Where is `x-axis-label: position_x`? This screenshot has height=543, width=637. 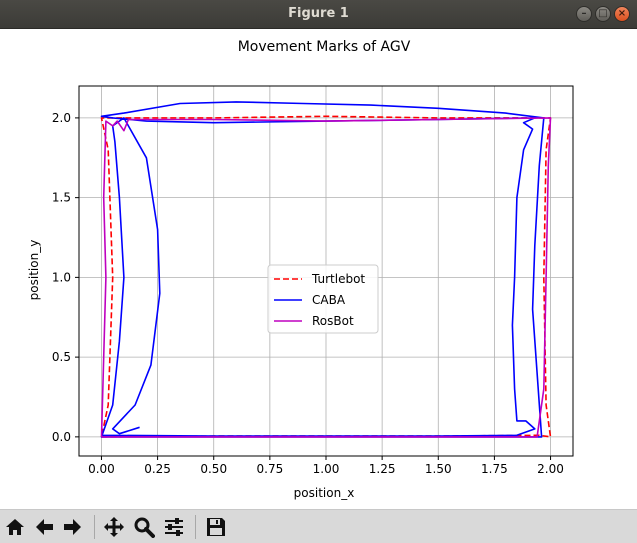
x-axis-label: position_x is located at coordinates (324, 493).